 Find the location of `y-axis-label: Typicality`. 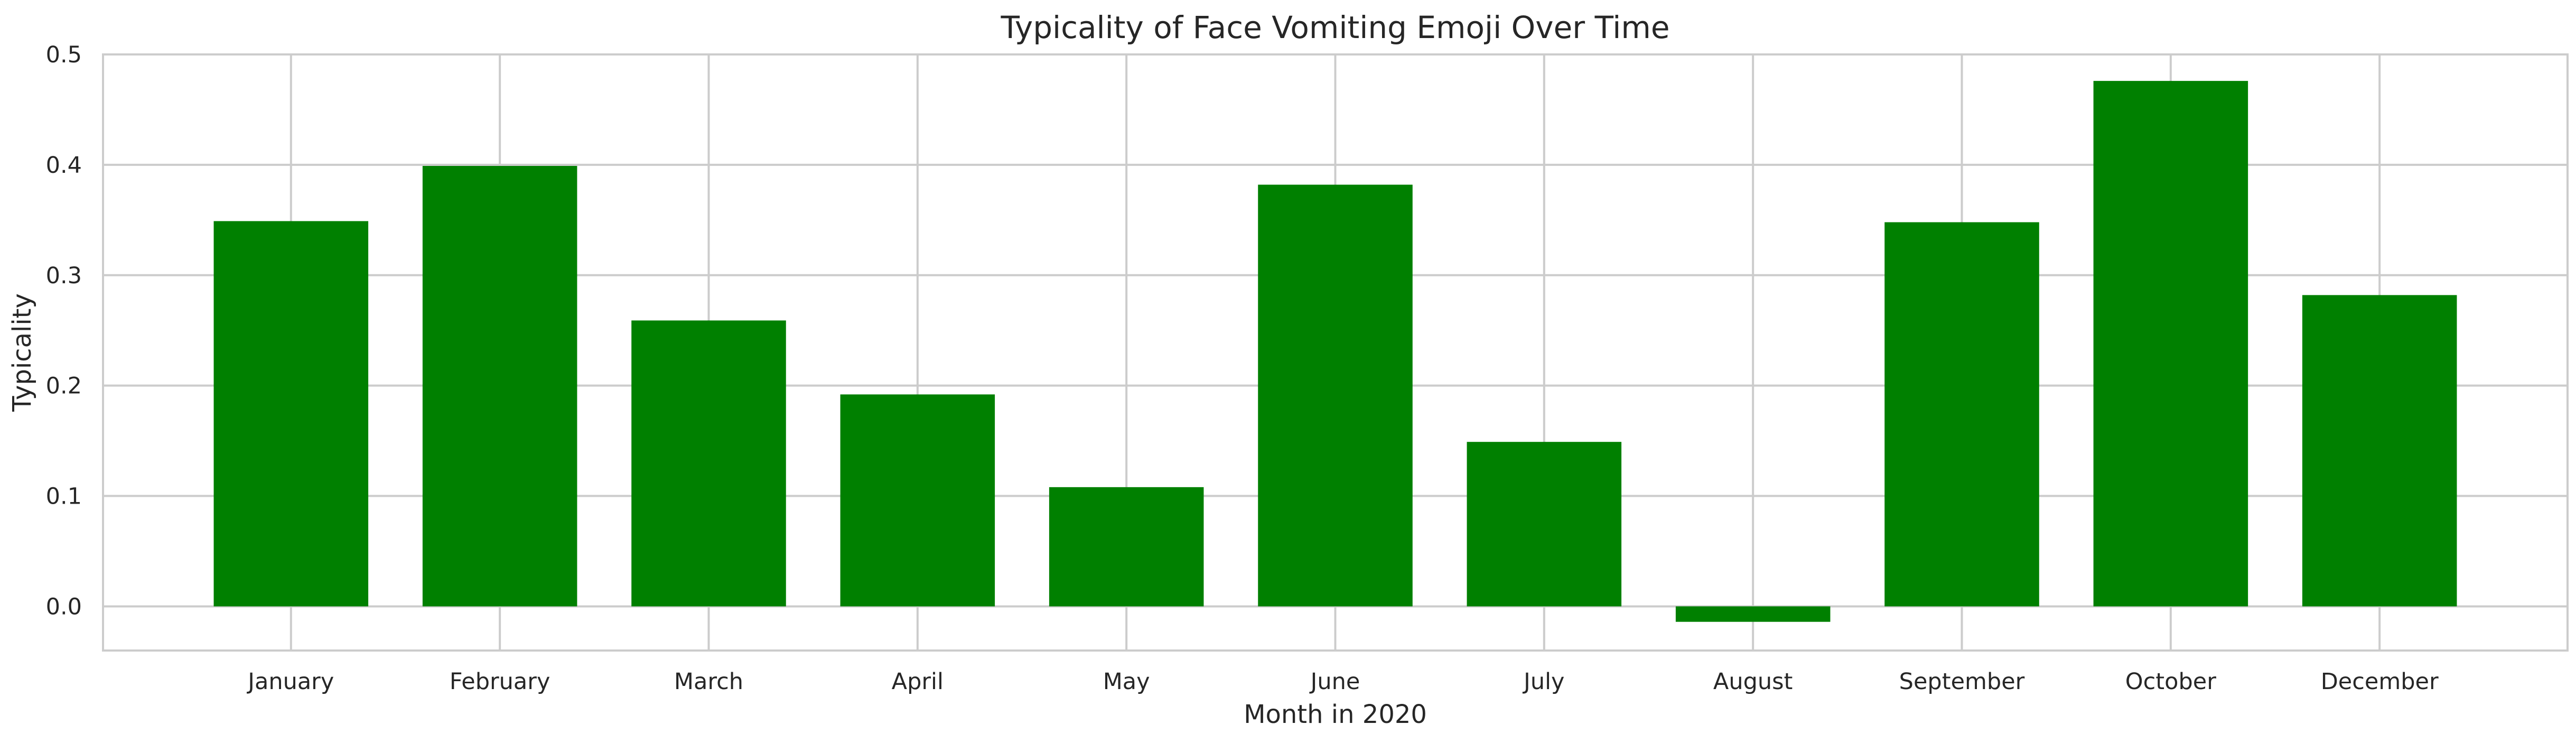

y-axis-label: Typicality is located at coordinates (22, 352).